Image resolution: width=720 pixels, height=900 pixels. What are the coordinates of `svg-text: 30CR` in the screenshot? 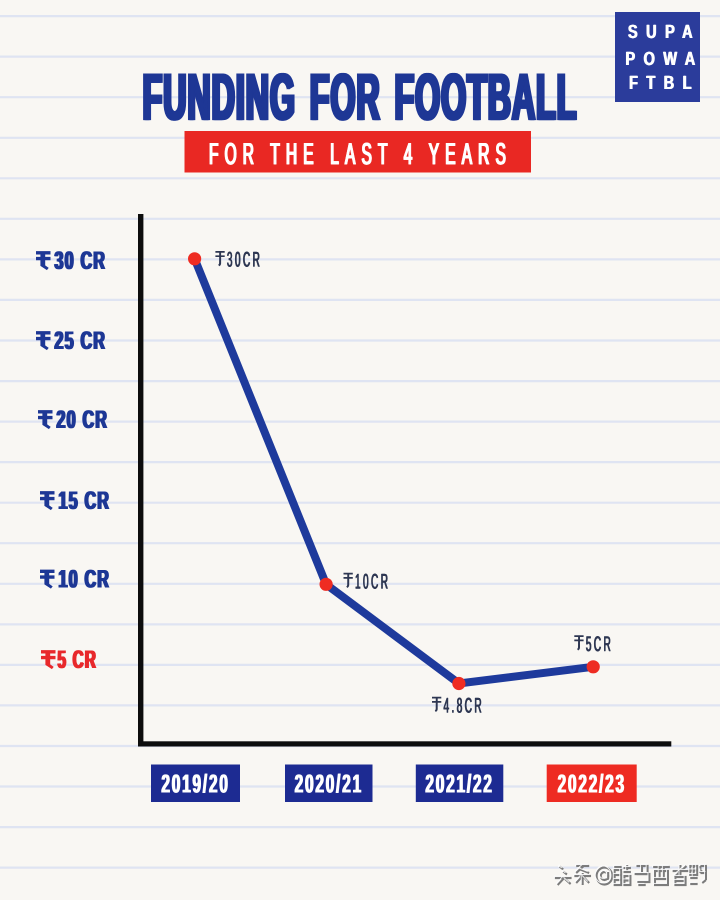 It's located at (244, 260).